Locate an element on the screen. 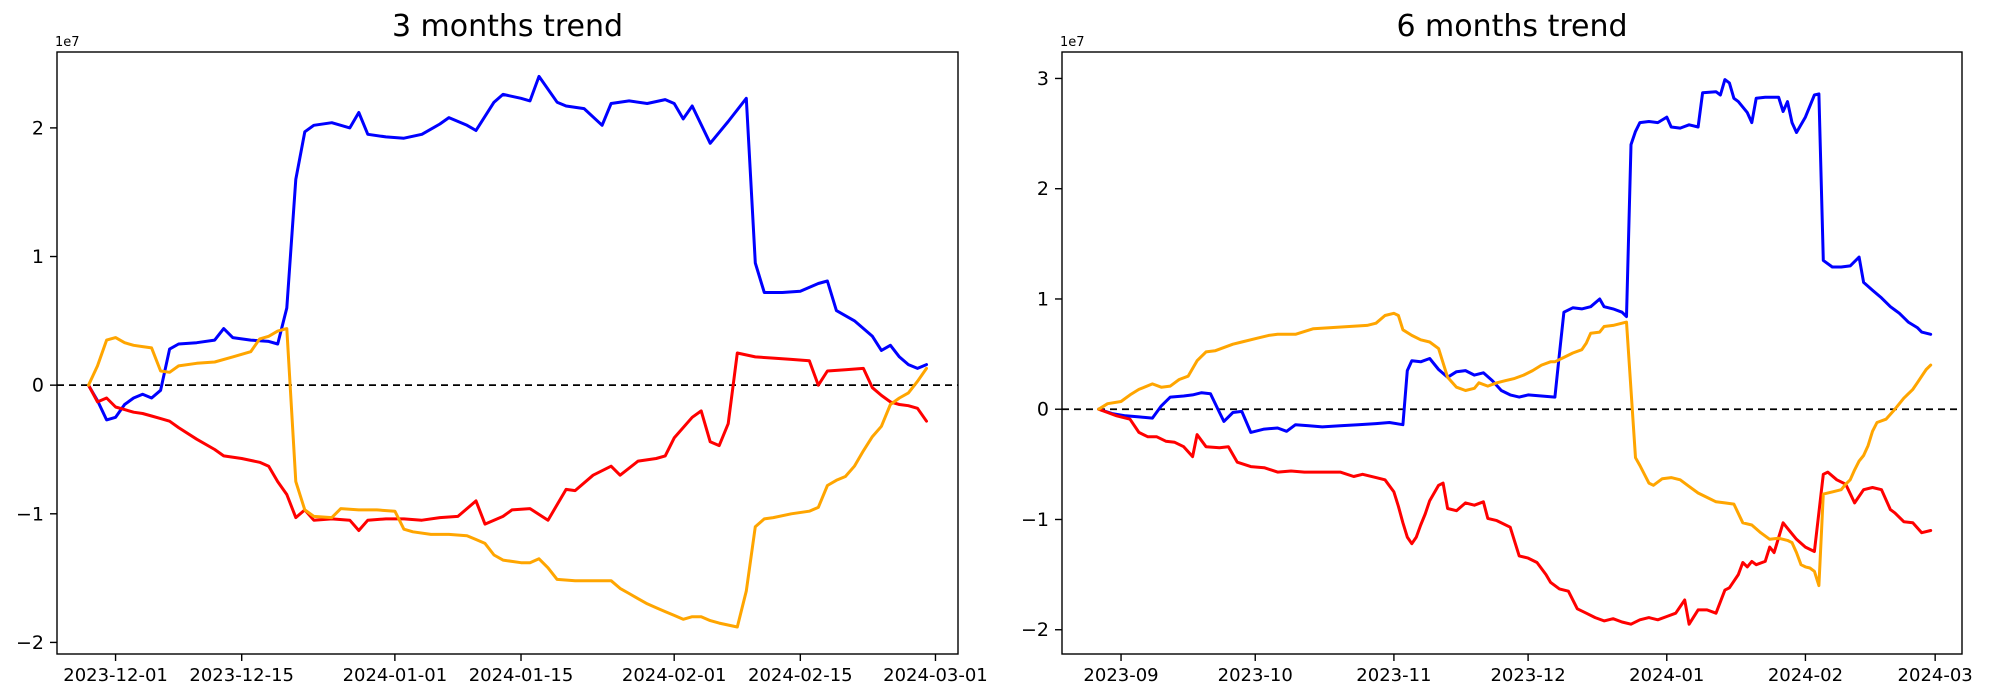  x-tick-label: 2024-01-01 is located at coordinates (395, 675).